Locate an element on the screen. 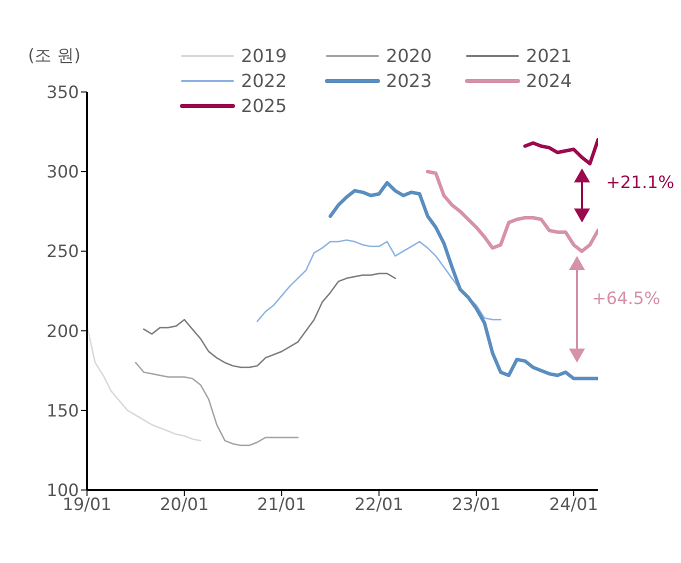 This screenshot has height=563, width=681. x-tick-label: 22/01 is located at coordinates (379, 505).